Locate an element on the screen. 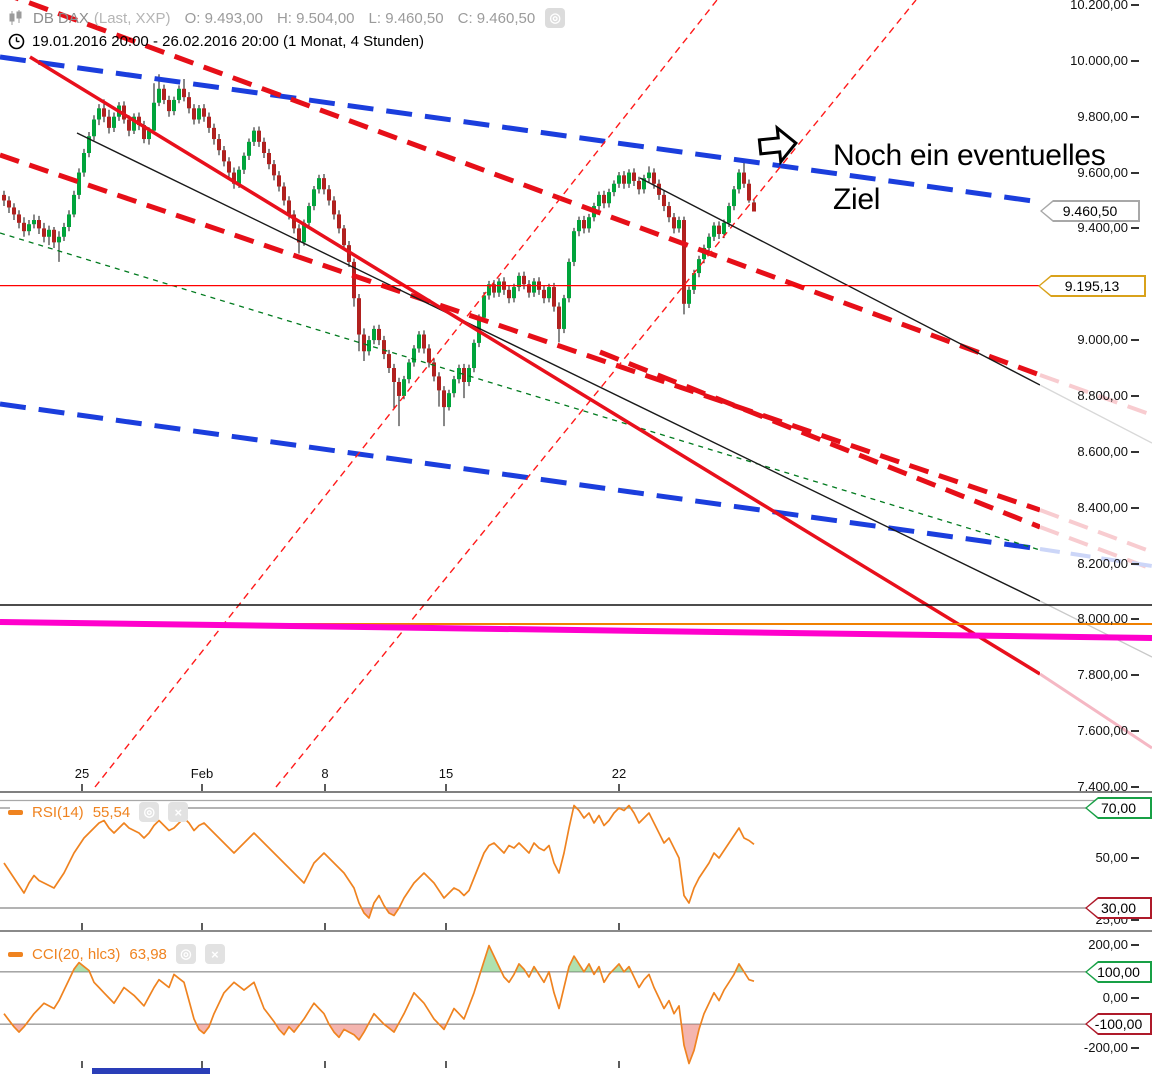 This screenshot has width=1152, height=1074. rsi-remove-button: × is located at coordinates (178, 812).